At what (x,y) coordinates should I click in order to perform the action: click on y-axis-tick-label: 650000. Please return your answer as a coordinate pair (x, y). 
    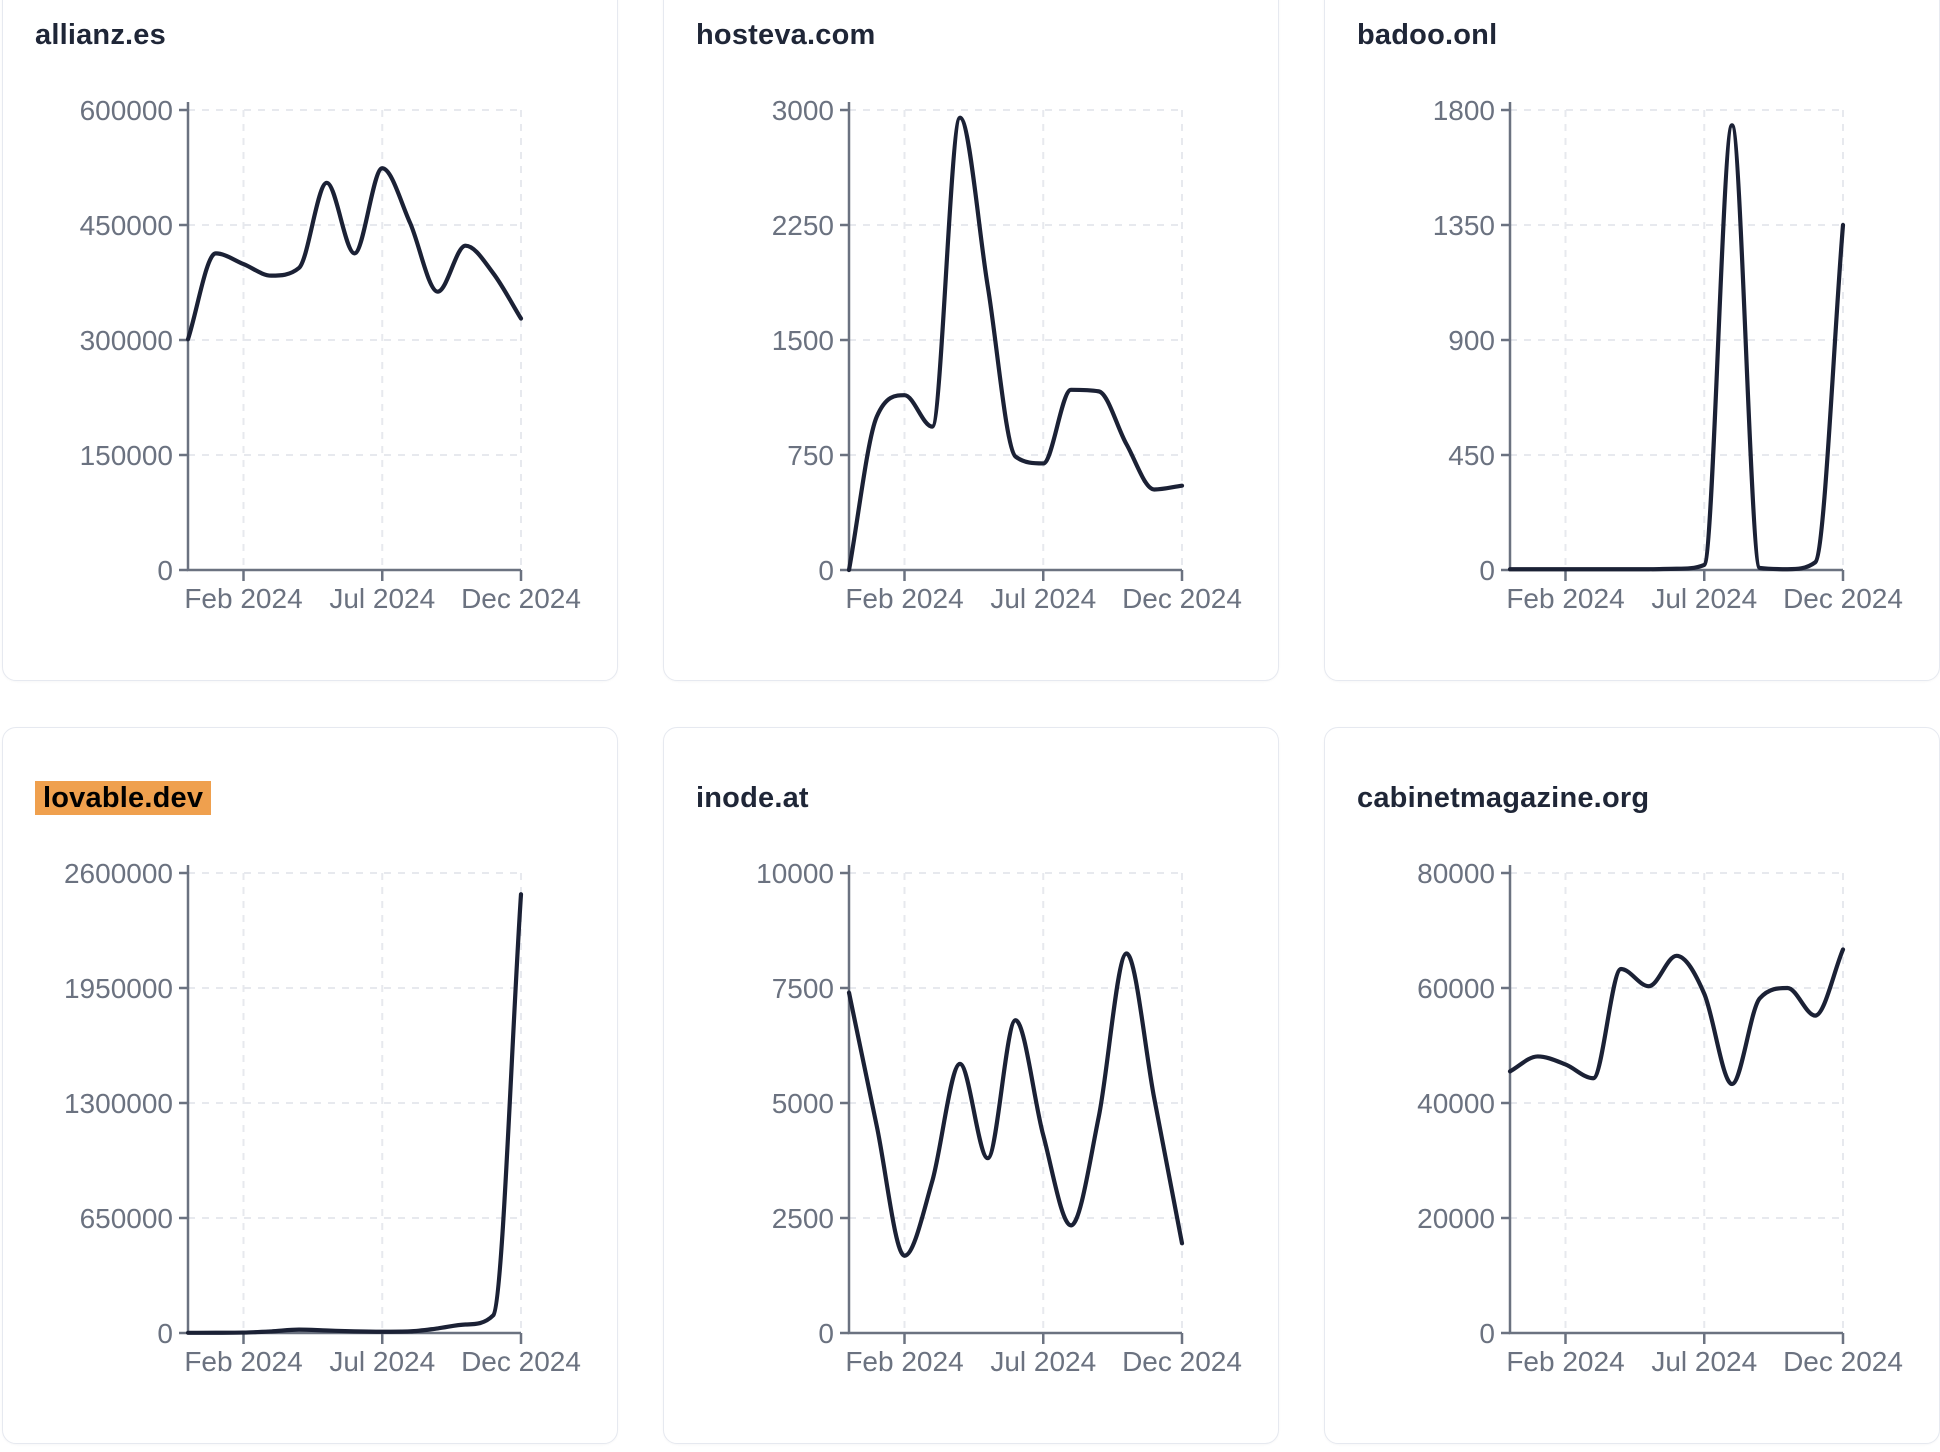
    Looking at the image, I should click on (126, 1218).